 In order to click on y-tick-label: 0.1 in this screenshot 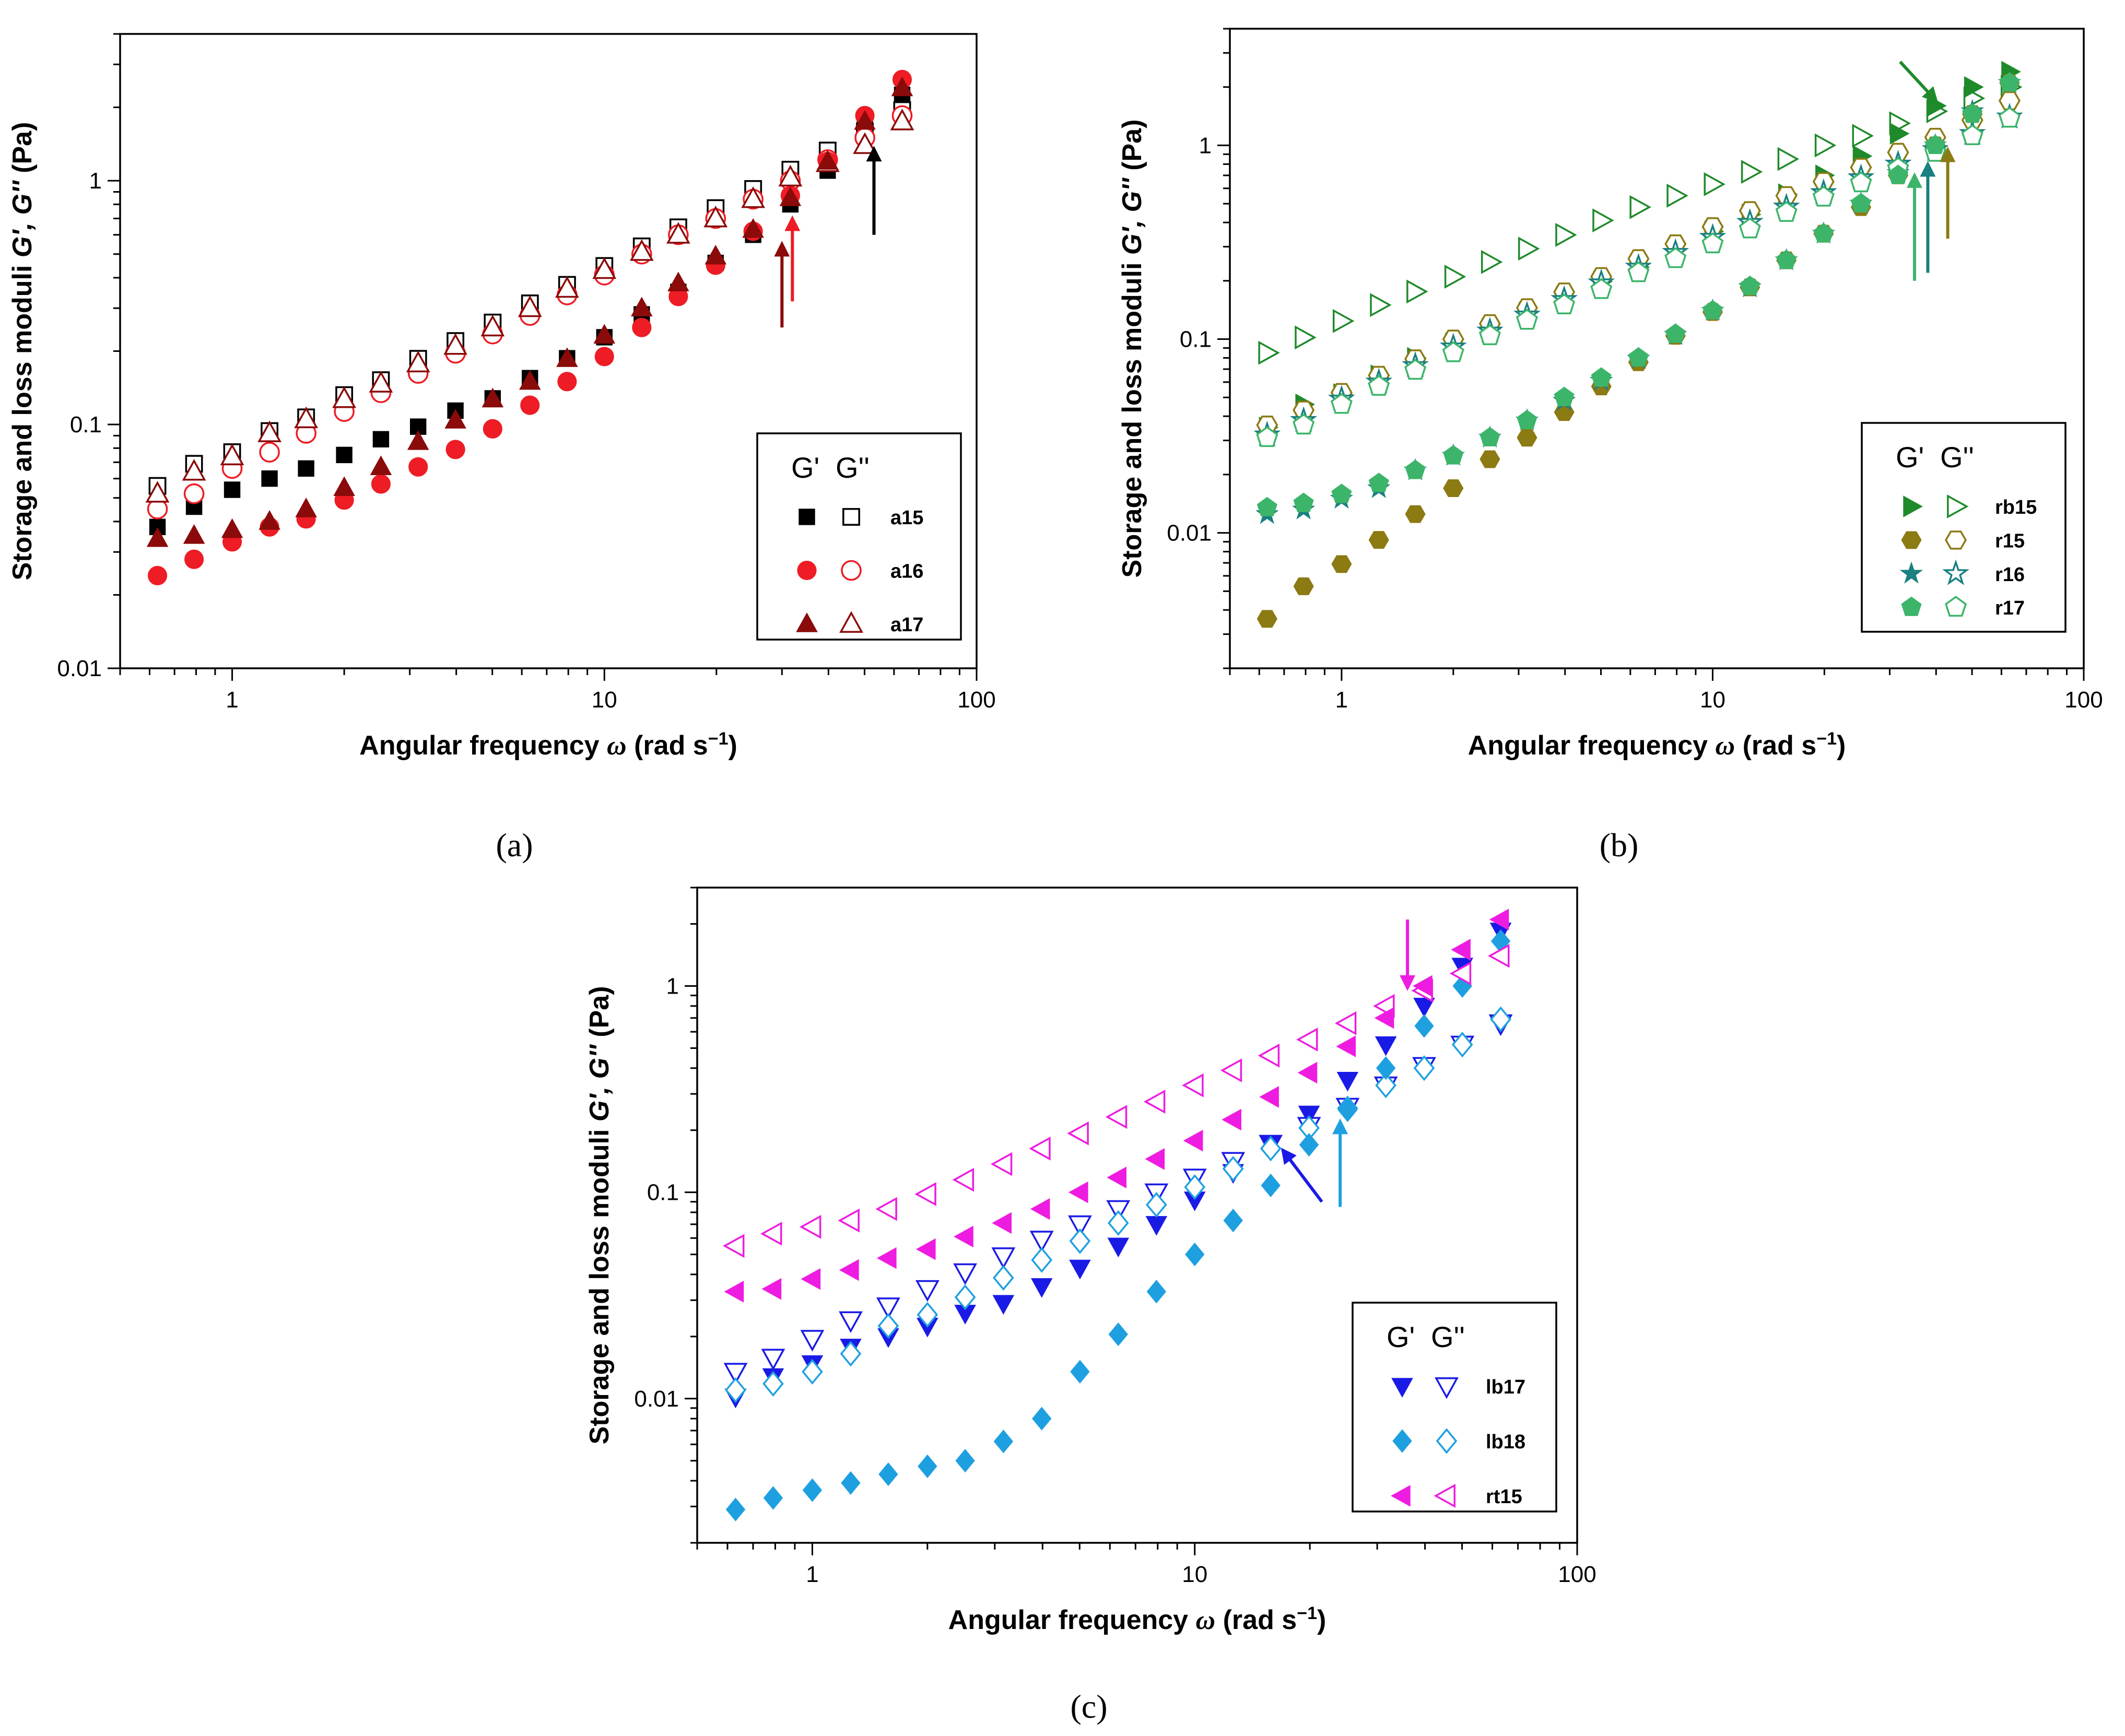, I will do `click(86, 425)`.